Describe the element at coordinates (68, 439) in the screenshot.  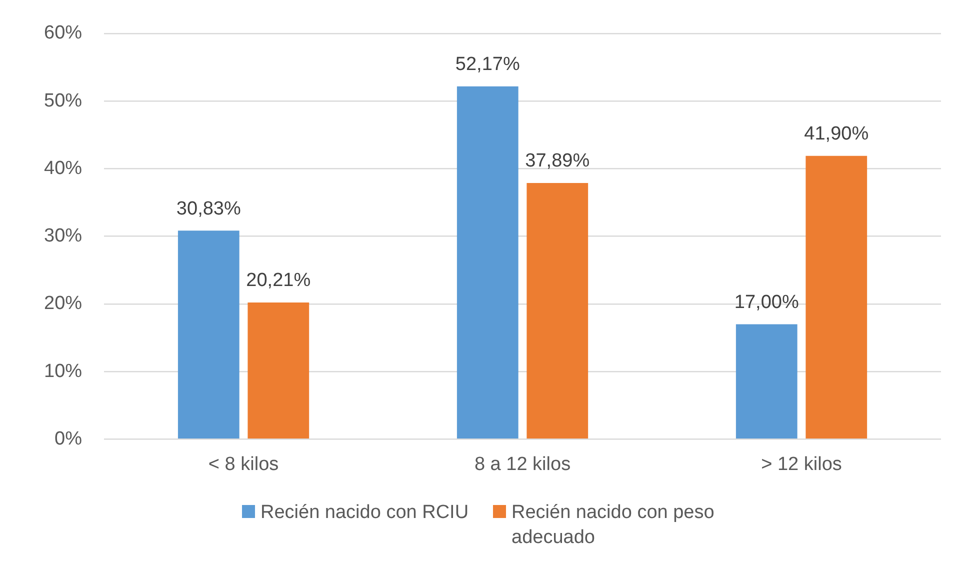
I see `y-tick-label: 0%` at that location.